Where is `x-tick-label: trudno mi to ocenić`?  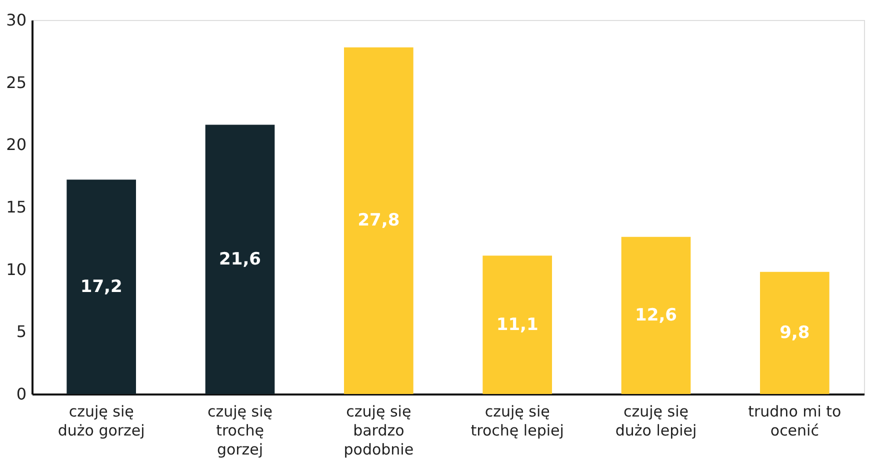
x-tick-label: trudno mi to ocenić is located at coordinates (795, 421).